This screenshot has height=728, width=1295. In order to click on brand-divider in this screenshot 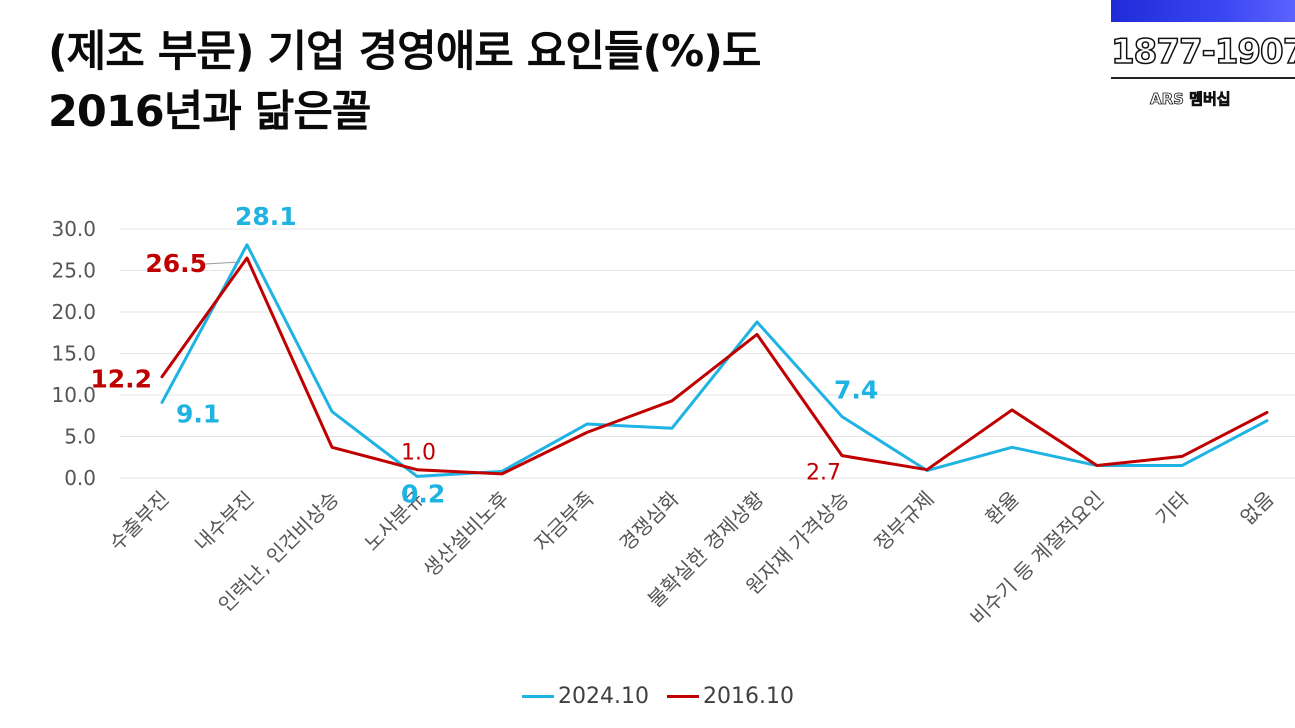, I will do `click(1203, 78)`.